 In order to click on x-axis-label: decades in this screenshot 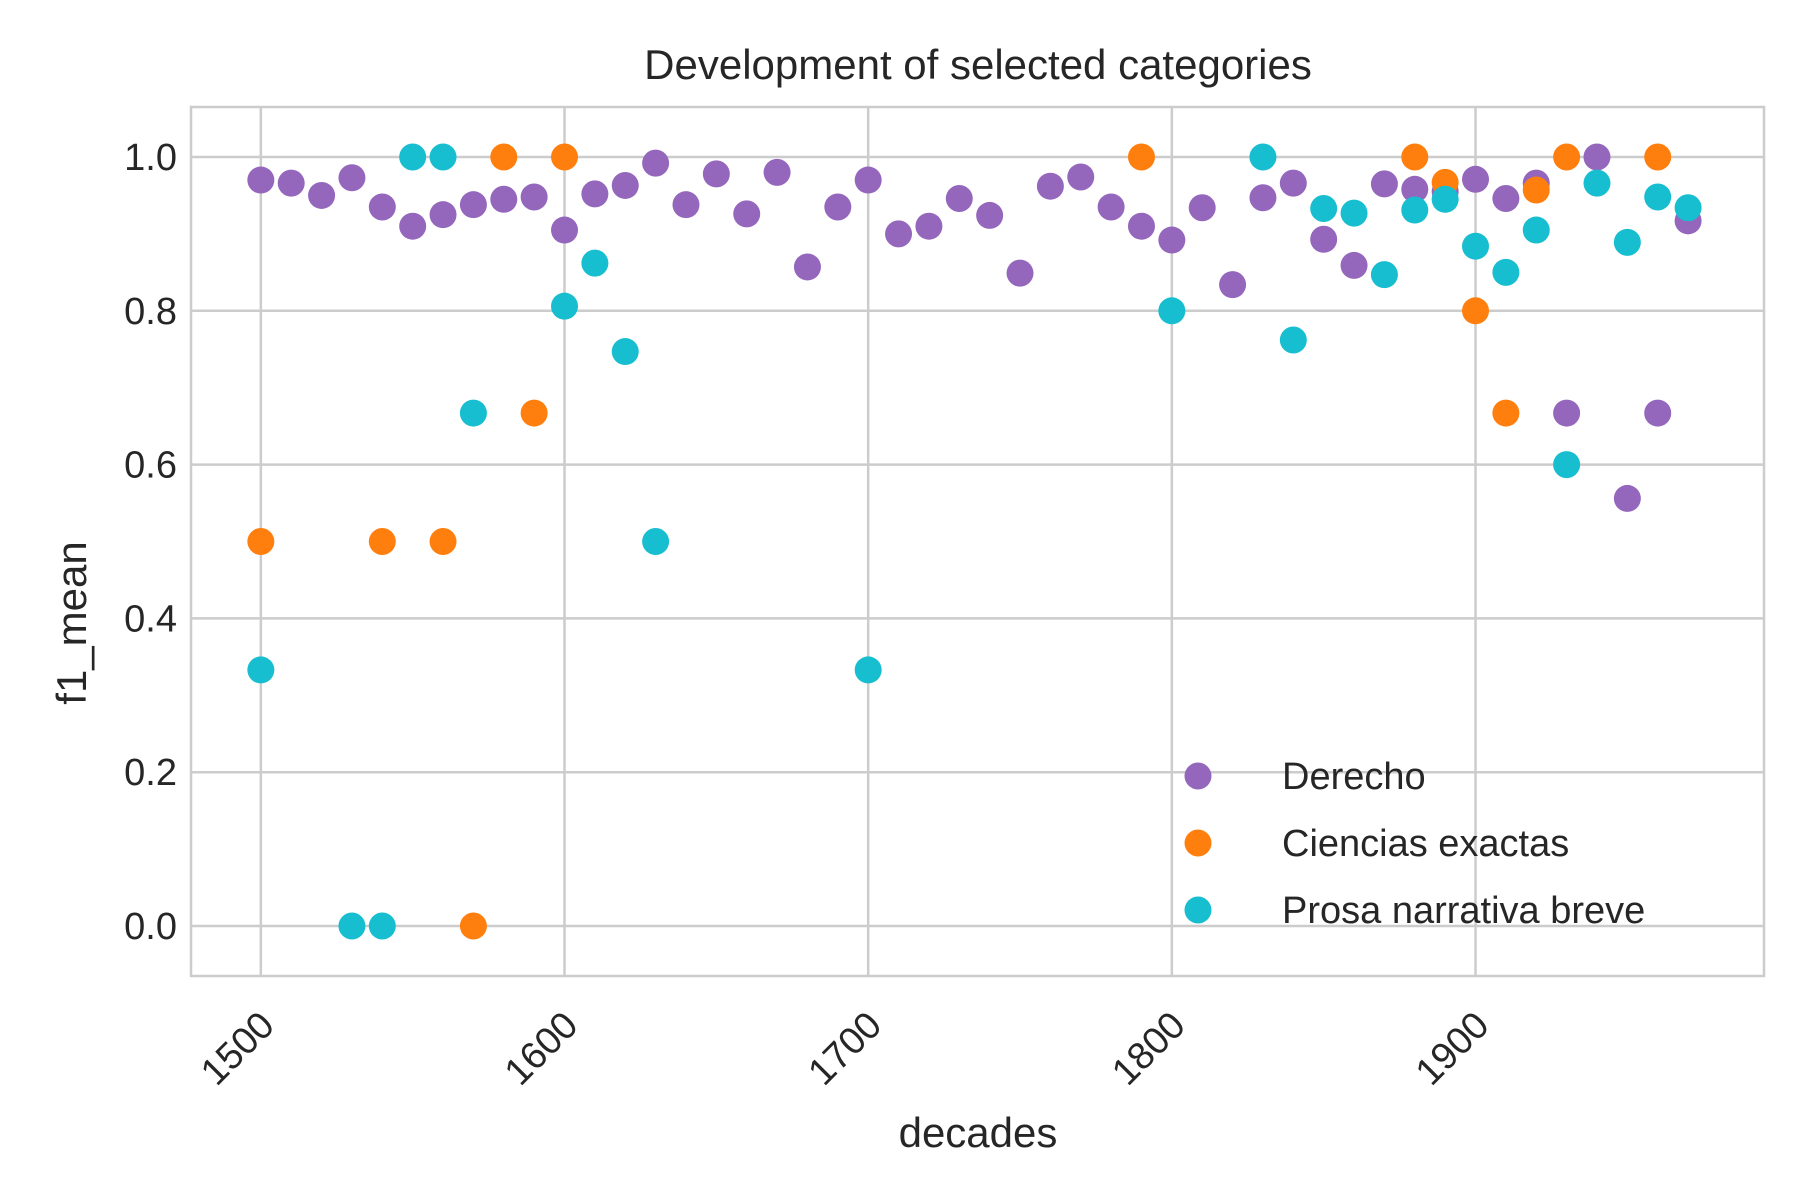, I will do `click(978, 1132)`.